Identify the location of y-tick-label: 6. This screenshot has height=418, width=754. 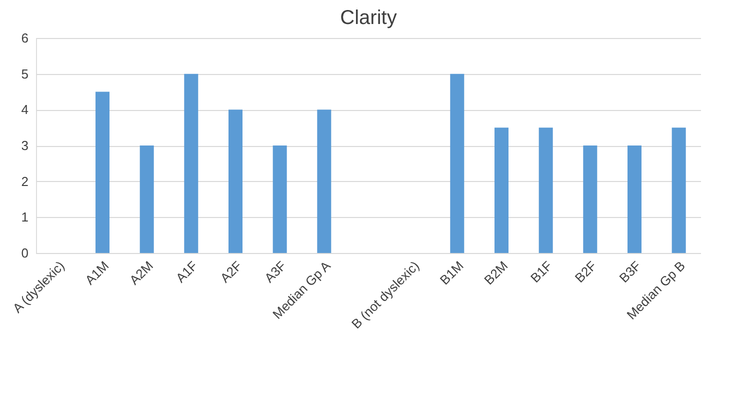
(24, 38).